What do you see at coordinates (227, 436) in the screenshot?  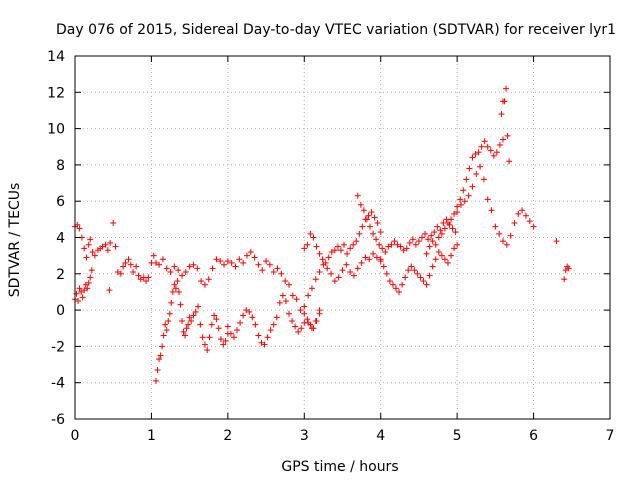 I see `x-tick-label: 2` at bounding box center [227, 436].